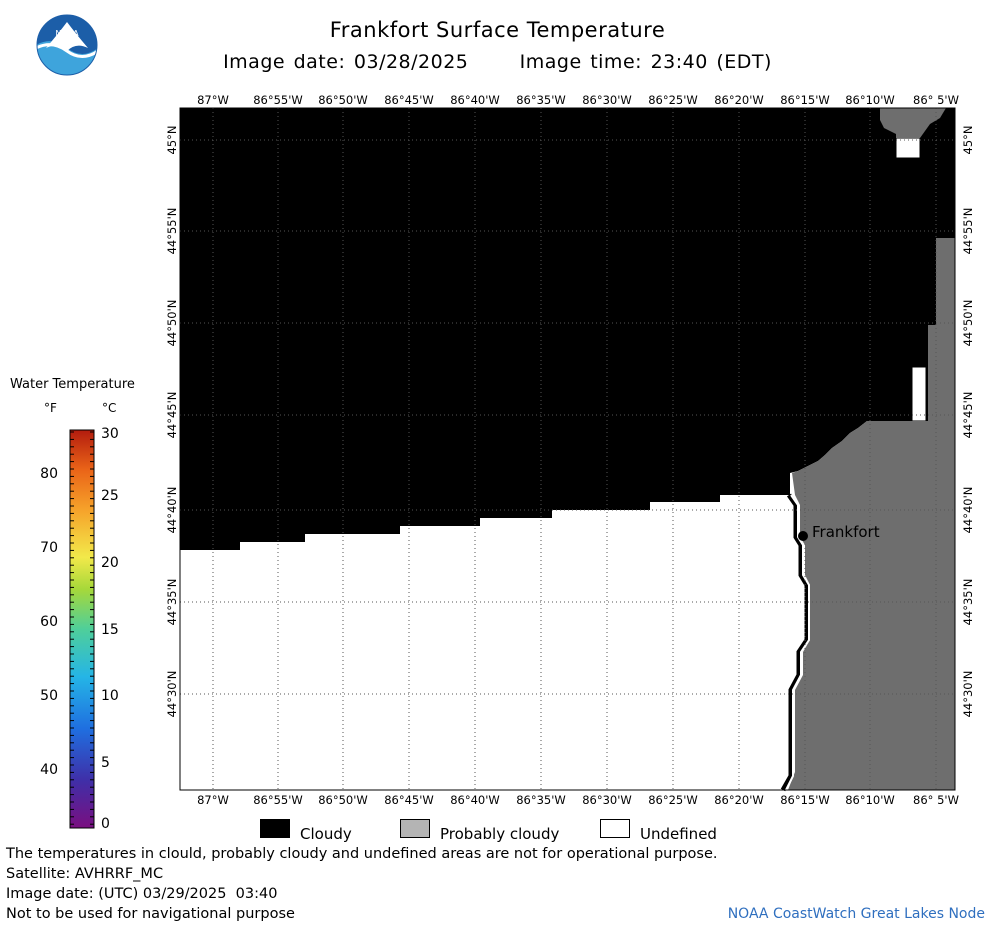 This screenshot has width=995, height=930. What do you see at coordinates (142, 894) in the screenshot?
I see `utc-date-text: Image date: (UTC) 03/29/2025 03:40` at bounding box center [142, 894].